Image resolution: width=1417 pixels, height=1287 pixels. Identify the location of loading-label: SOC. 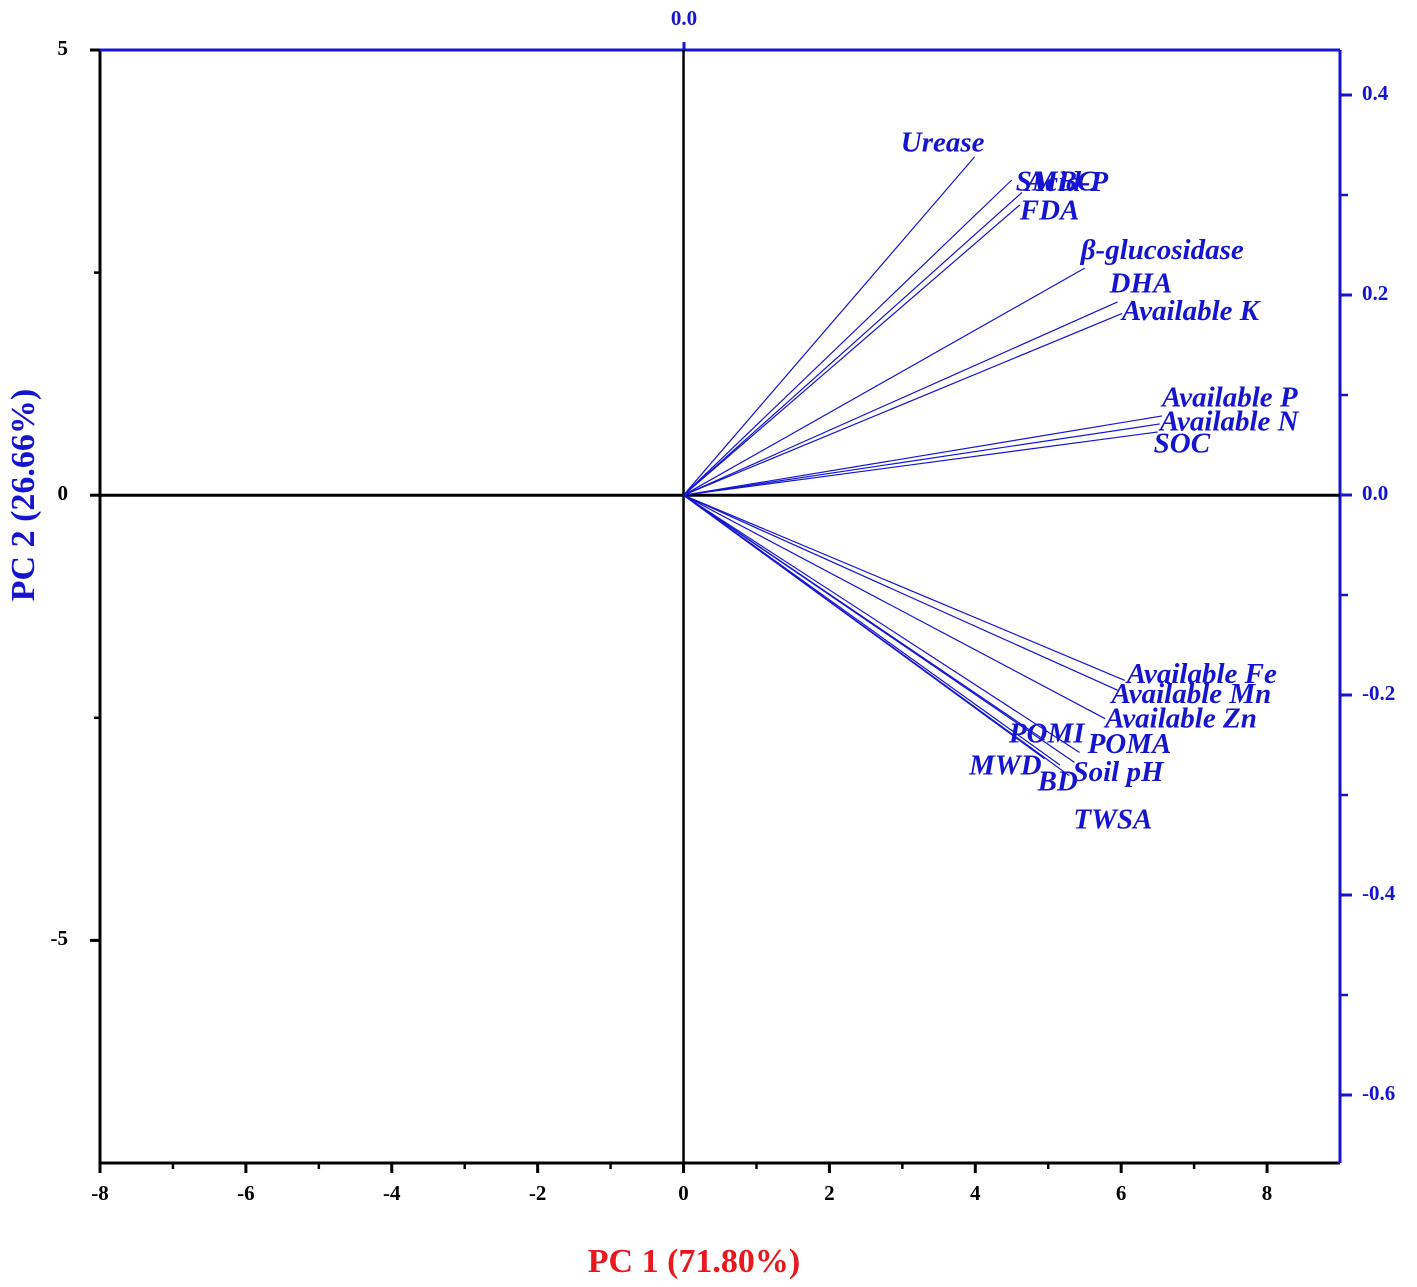
(1182, 444).